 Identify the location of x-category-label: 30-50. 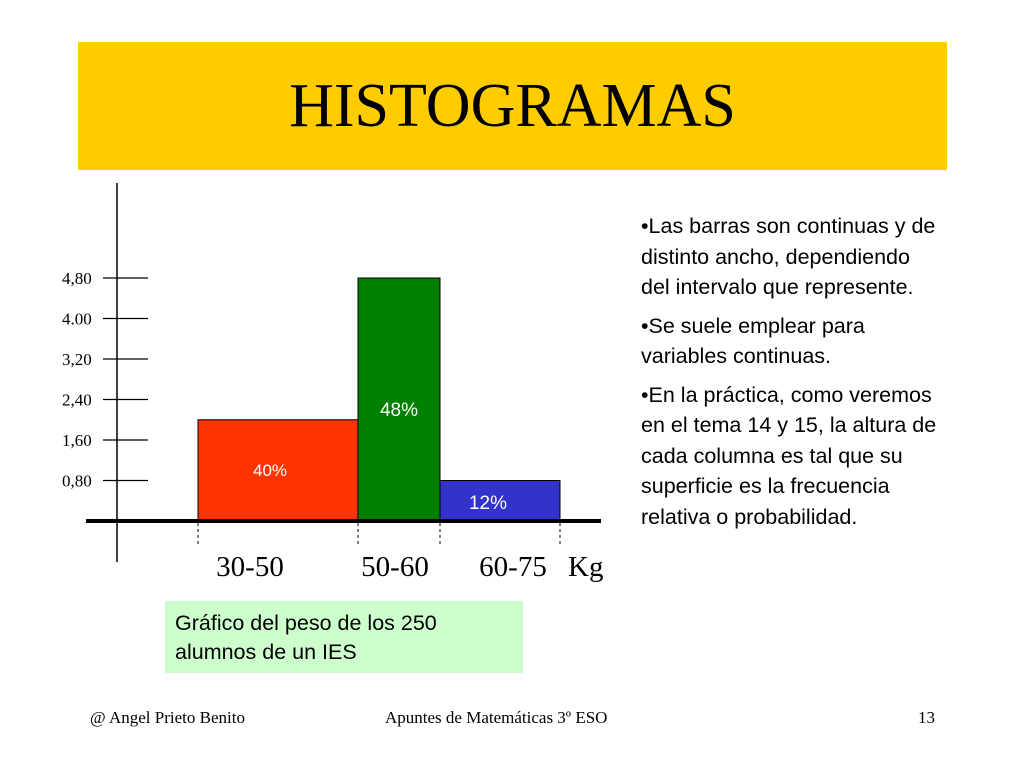
(250, 567).